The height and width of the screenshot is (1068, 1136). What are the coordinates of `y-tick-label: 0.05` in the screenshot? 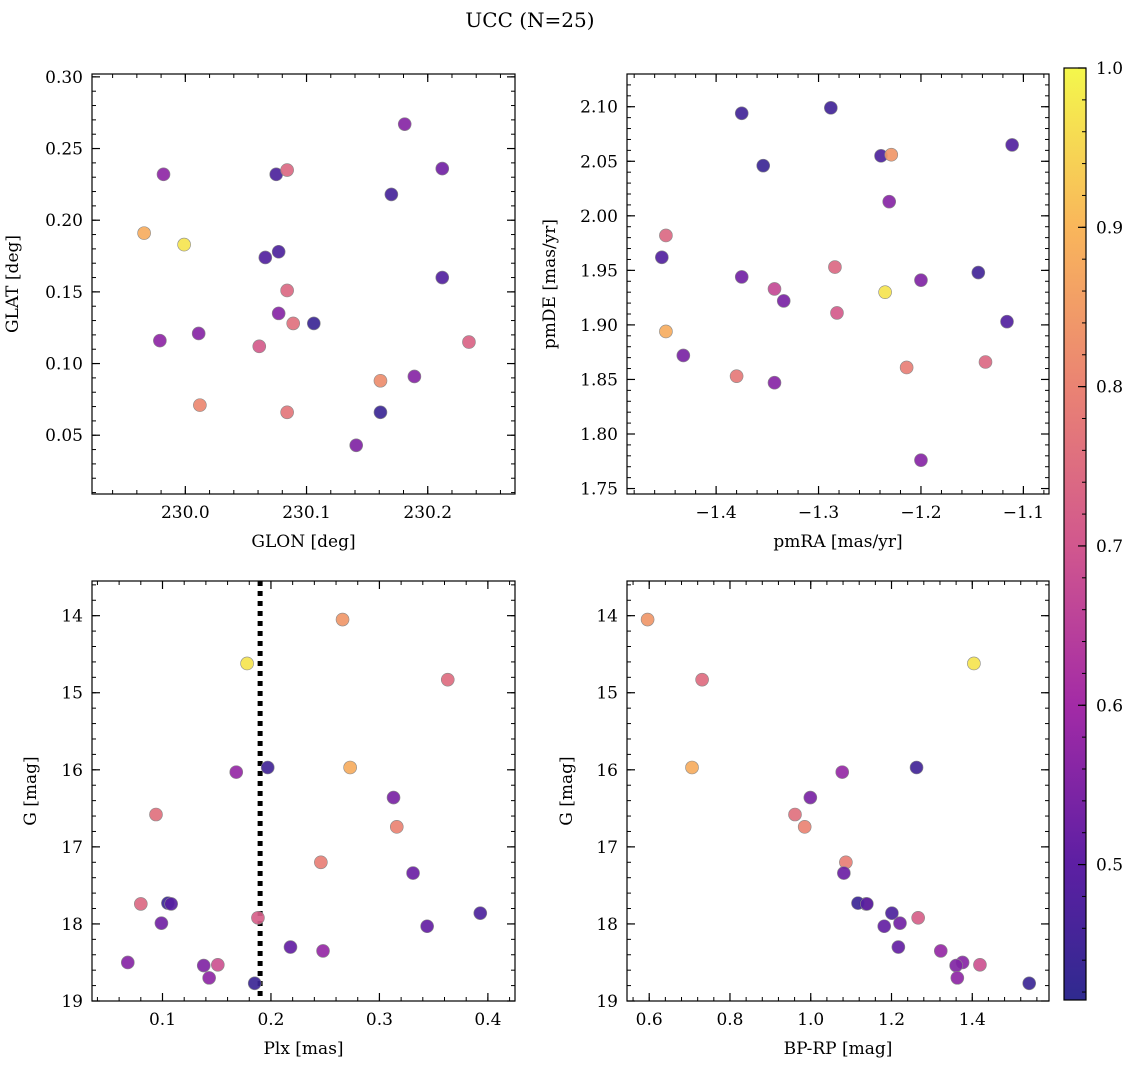 It's located at (64, 436).